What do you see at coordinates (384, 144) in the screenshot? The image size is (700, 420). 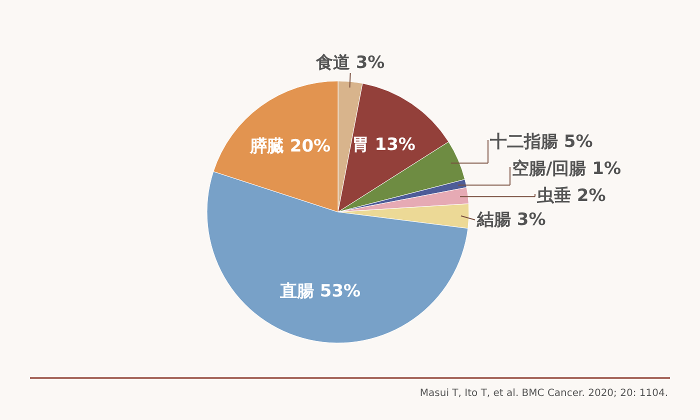 I see `slice-label: 胃 13%` at bounding box center [384, 144].